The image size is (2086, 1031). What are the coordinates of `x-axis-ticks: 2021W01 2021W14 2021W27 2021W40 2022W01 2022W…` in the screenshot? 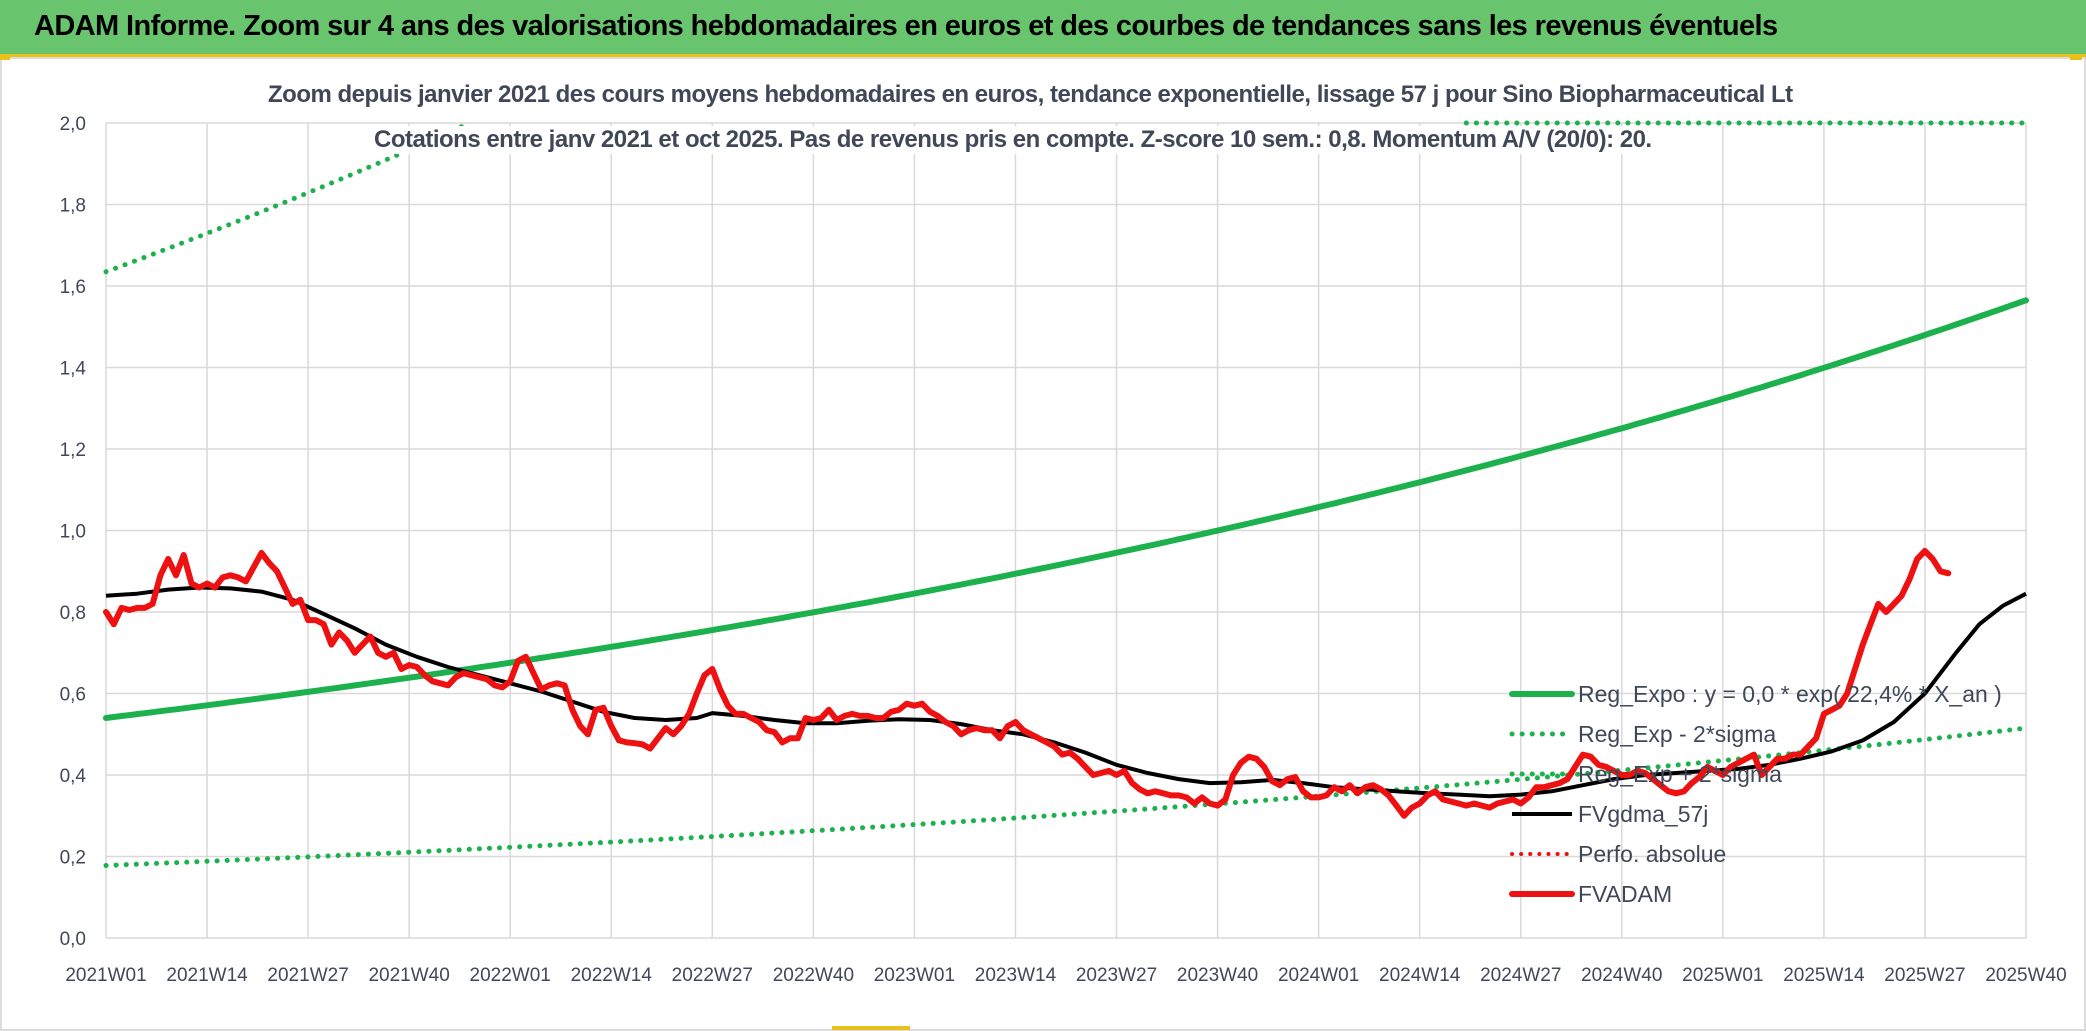 It's located at (1065, 975).